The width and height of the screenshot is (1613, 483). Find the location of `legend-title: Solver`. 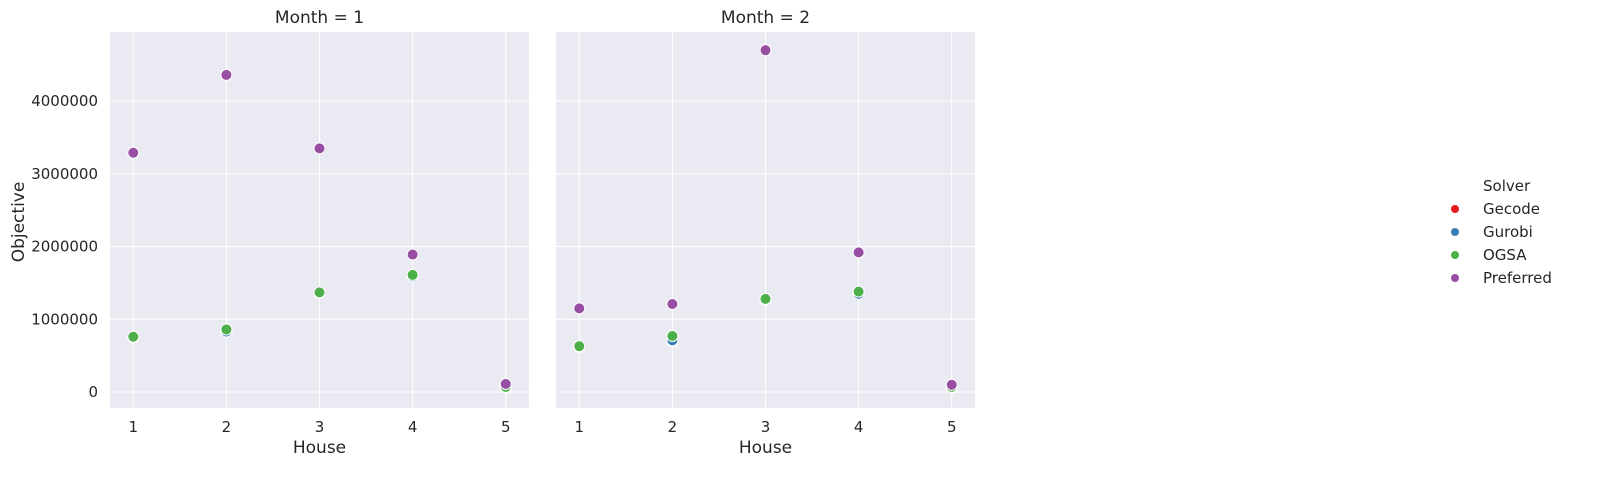

legend-title: Solver is located at coordinates (1507, 186).